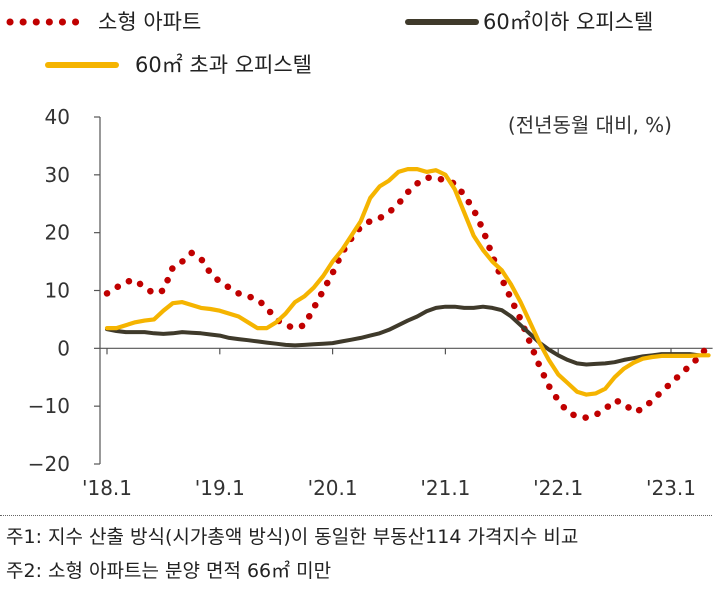 This screenshot has height=591, width=725. Describe the element at coordinates (356, 515) in the screenshot. I see `notes-divider` at that location.